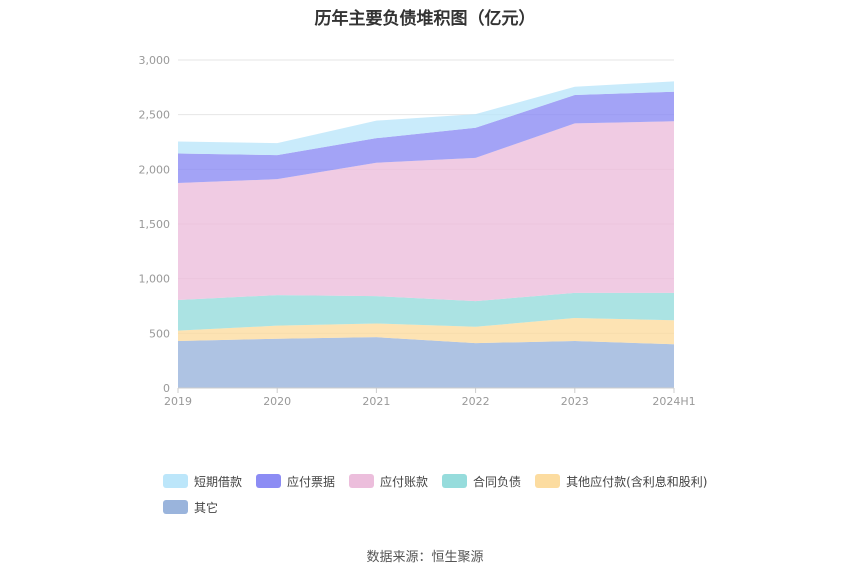 This screenshot has width=850, height=575. What do you see at coordinates (206, 507) in the screenshot?
I see `legend-label: 其它` at bounding box center [206, 507].